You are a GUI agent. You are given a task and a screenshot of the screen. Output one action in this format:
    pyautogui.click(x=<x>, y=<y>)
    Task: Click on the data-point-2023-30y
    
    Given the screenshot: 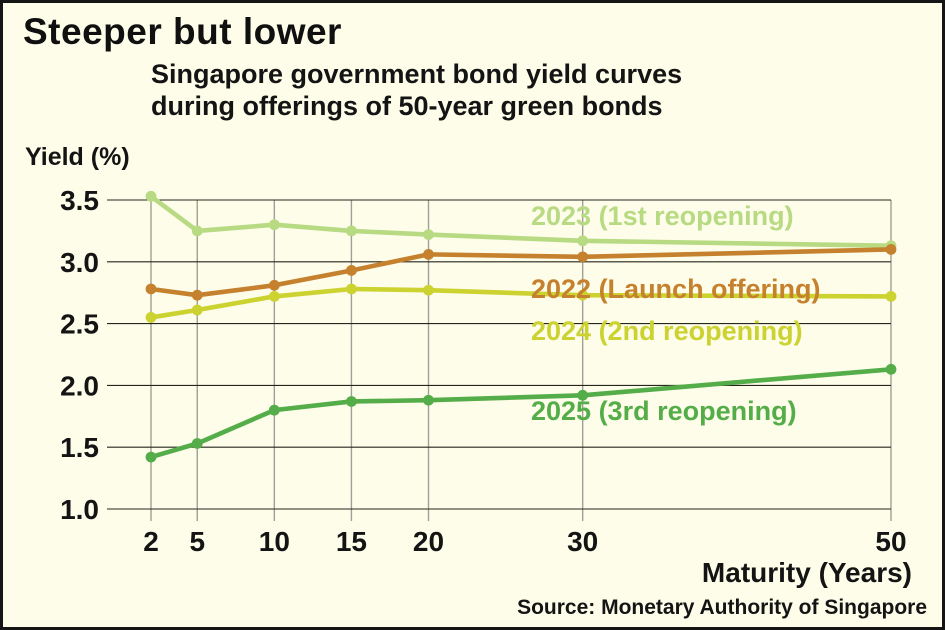 What is the action you would take?
    pyautogui.click(x=583, y=241)
    